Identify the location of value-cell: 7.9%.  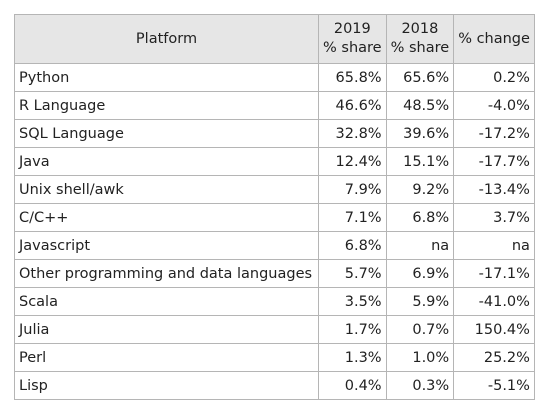
(352, 189).